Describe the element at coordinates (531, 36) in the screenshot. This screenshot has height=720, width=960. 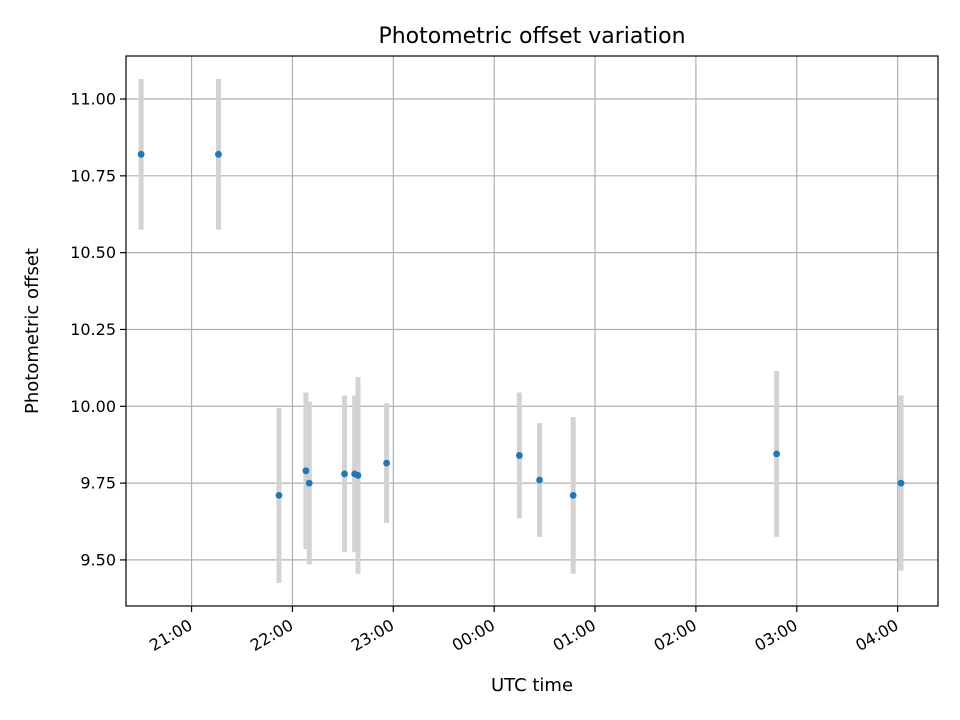
I see `chart-title: Photometric offset variation` at that location.